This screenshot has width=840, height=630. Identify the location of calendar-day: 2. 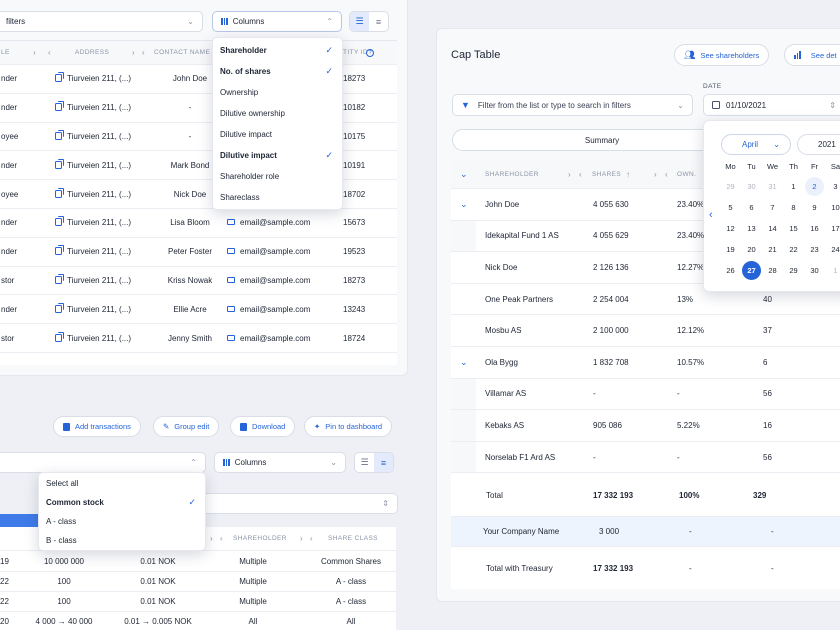
(814, 186).